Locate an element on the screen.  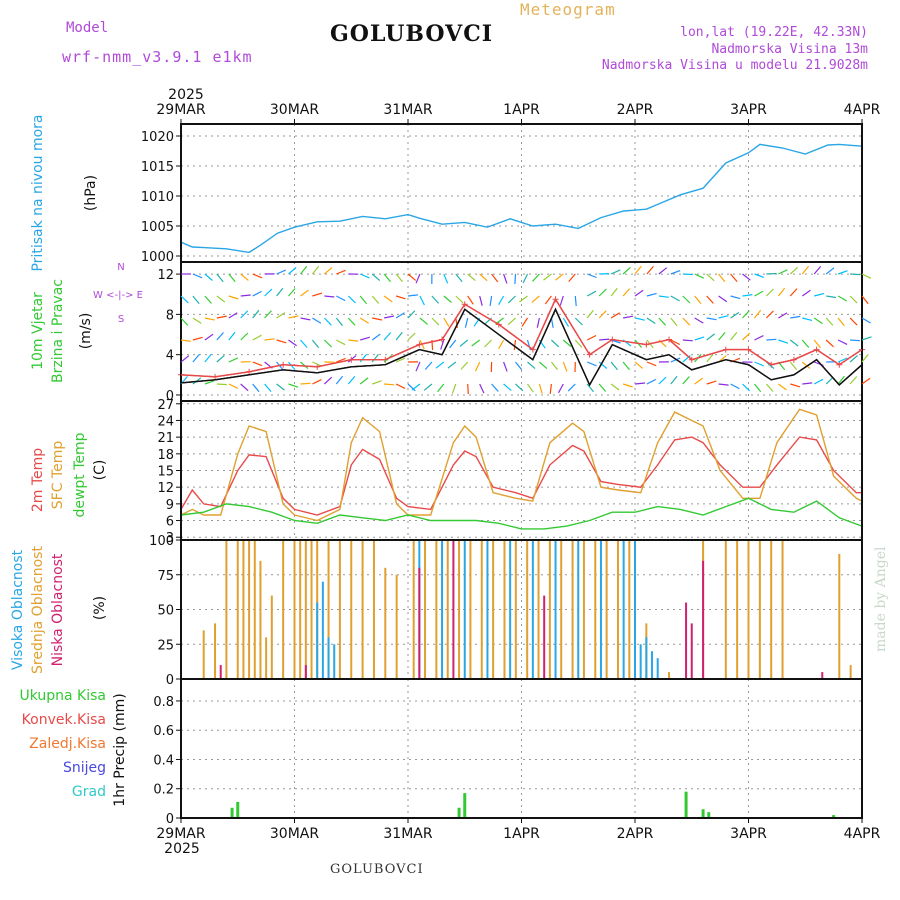
temp-axis-label-2m: 2m Temp is located at coordinates (38, 480).